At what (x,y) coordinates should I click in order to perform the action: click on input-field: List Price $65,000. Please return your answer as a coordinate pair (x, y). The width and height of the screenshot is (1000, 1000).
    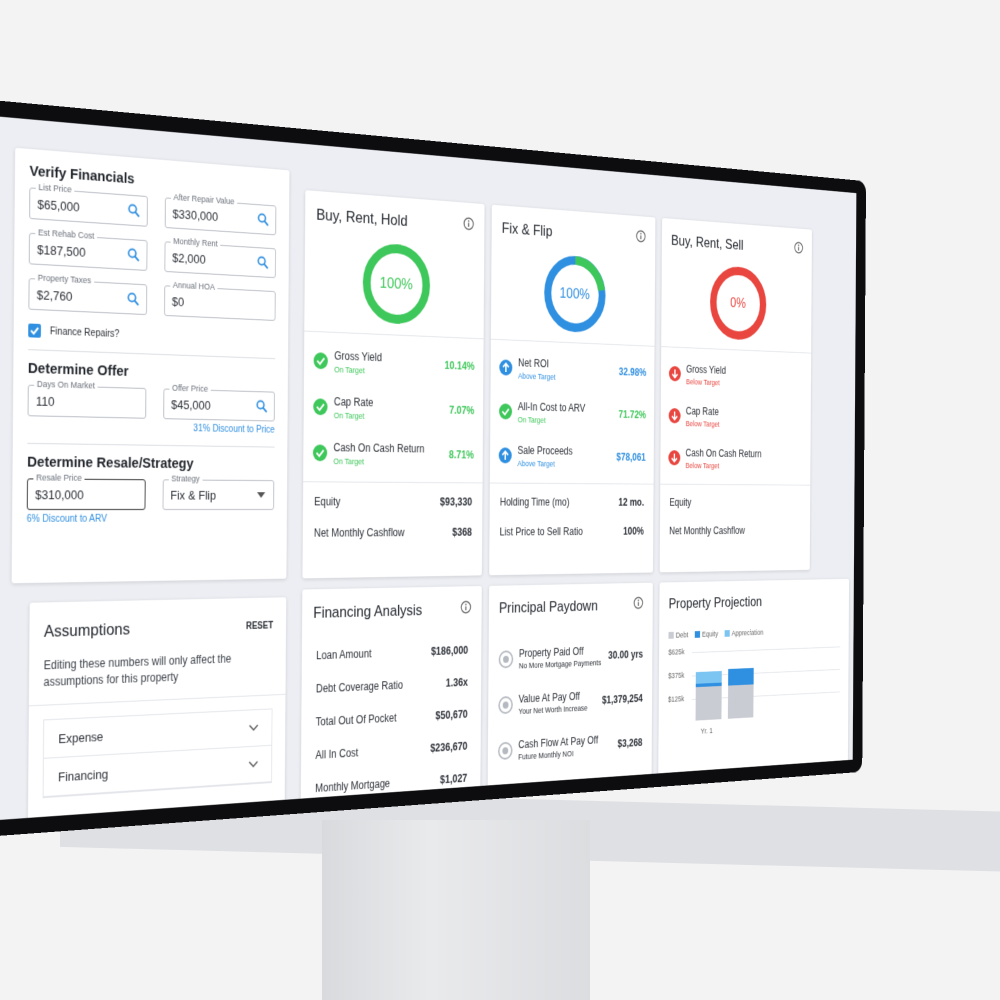
    Looking at the image, I should click on (88, 204).